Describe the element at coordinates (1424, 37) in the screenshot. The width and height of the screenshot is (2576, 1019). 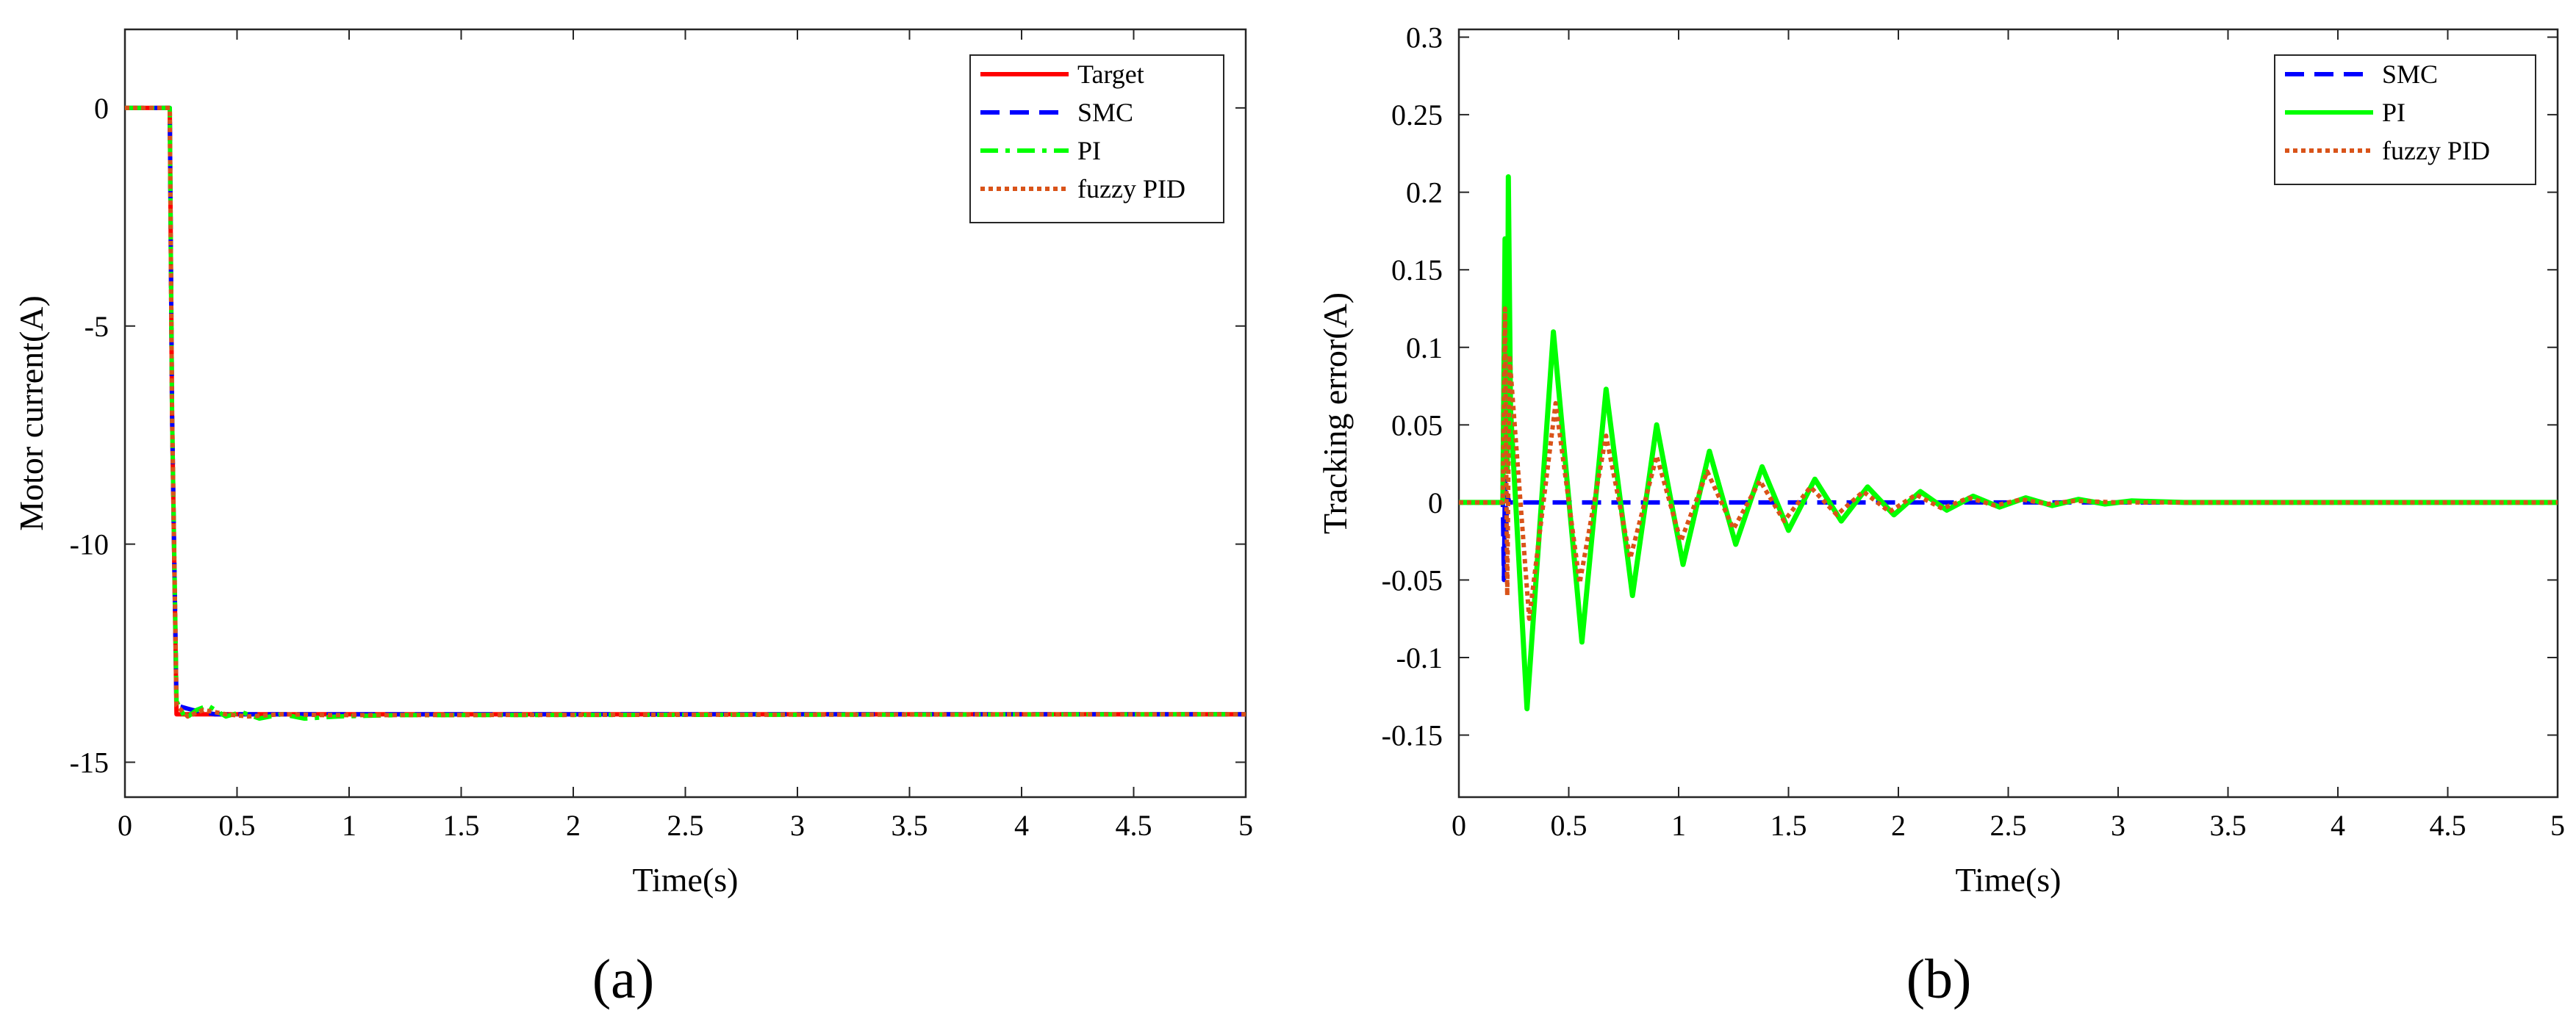
I see `y-tick-label: 0.3` at that location.